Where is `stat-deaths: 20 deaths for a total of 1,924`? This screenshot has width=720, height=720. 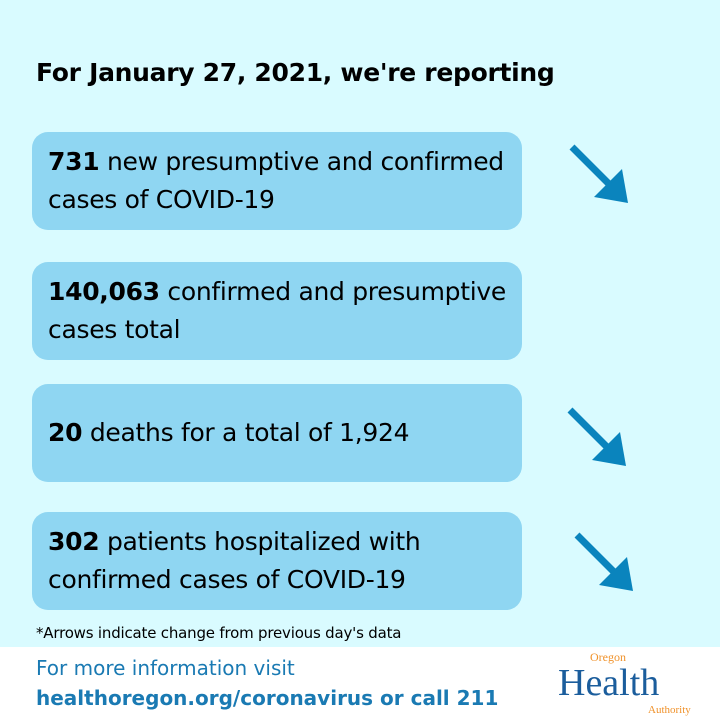 stat-deaths: 20 deaths for a total of 1,924 is located at coordinates (277, 433).